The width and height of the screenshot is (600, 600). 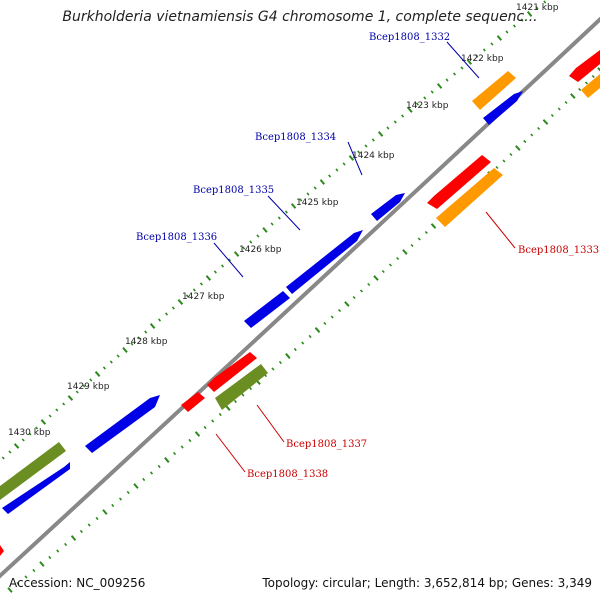 I want to click on gene-label: Bcep1808_1338, so click(x=287, y=474).